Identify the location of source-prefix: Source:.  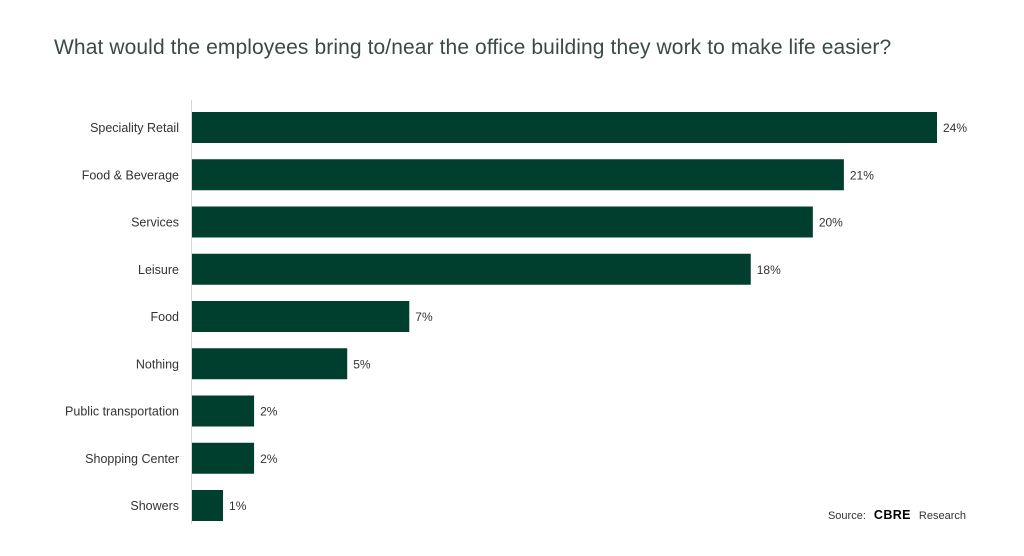
(846, 516).